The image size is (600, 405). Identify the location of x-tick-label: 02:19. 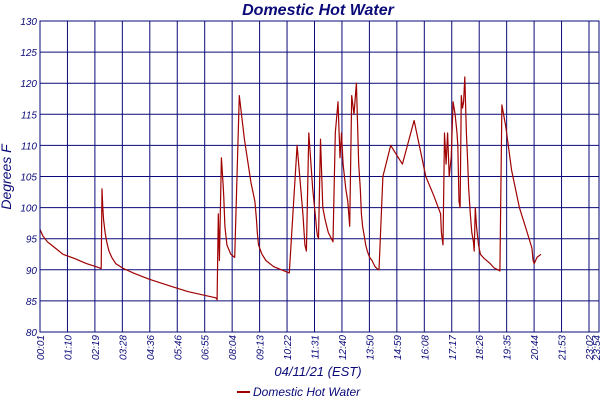
(96, 347).